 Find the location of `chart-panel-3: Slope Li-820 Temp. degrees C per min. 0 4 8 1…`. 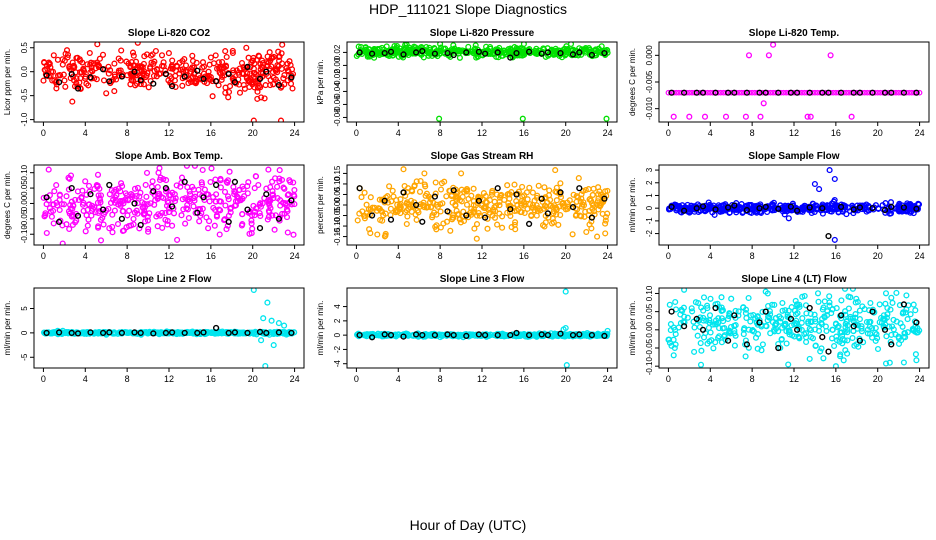

chart-panel-3: Slope Li-820 Temp. degrees C per min. 0 4 8 1… is located at coordinates (779, 83).